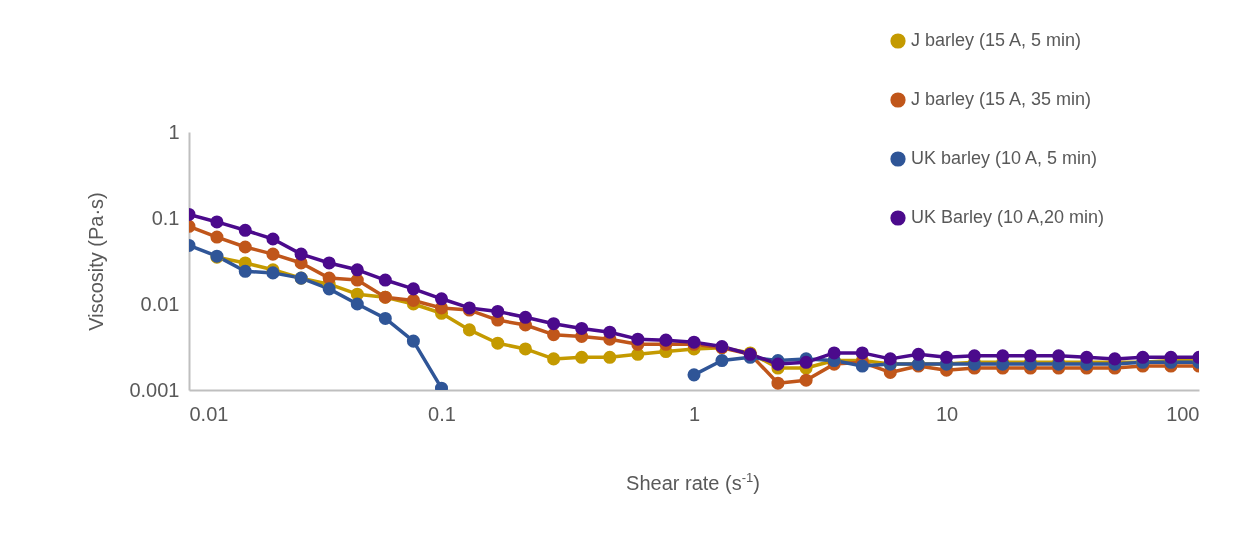 The width and height of the screenshot is (1248, 533). I want to click on legend-label: UK barley (10 A, 5 min), so click(1004, 158).